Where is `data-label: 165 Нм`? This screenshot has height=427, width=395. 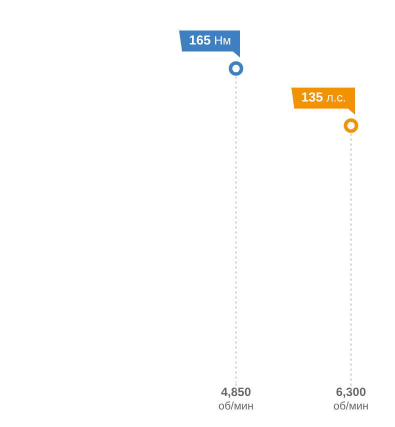
data-label: 165 Нм is located at coordinates (210, 40).